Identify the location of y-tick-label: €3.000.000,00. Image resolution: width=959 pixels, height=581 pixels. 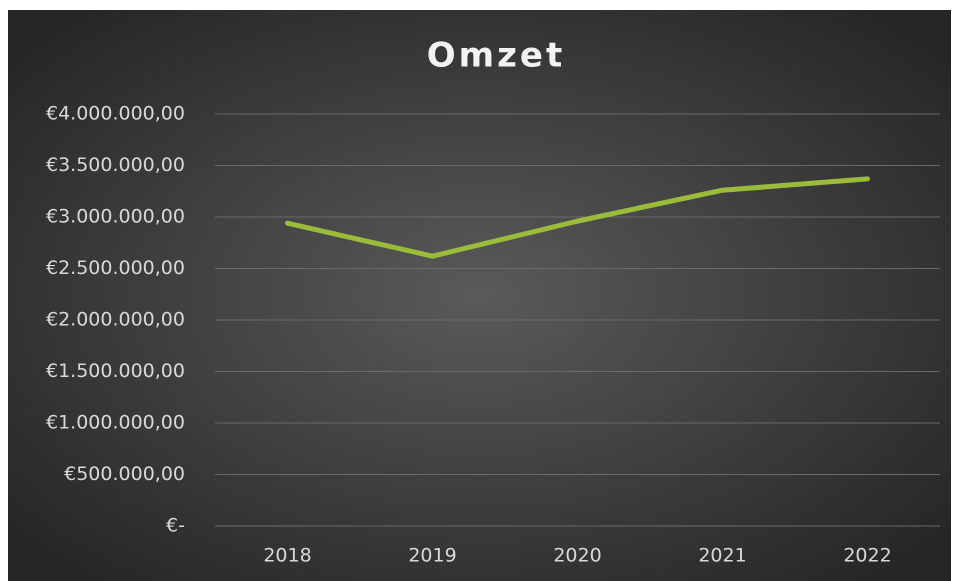
(115, 217).